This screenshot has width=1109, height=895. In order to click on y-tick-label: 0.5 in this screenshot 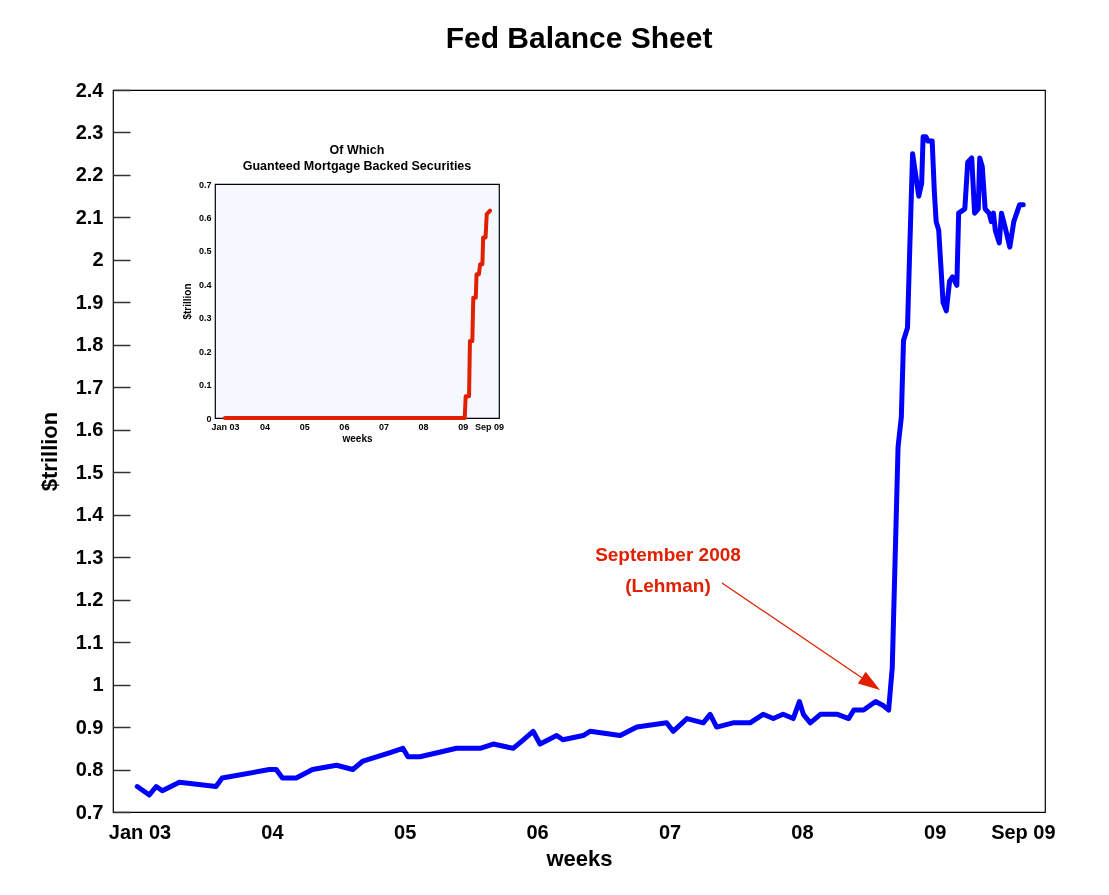, I will do `click(205, 251)`.